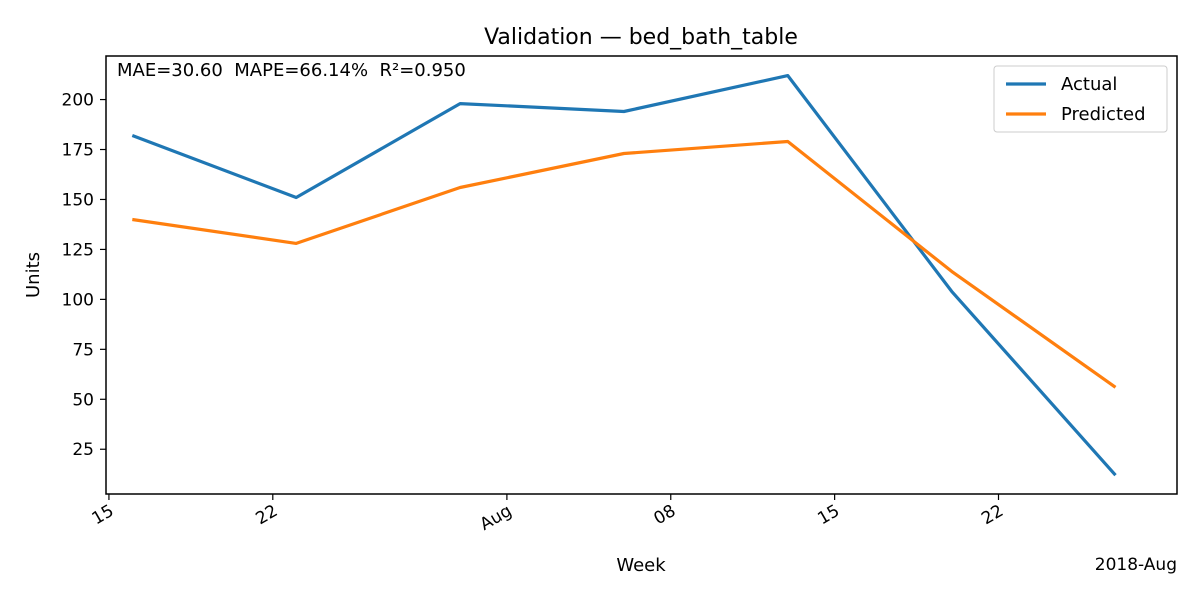  What do you see at coordinates (83, 450) in the screenshot?
I see `y-tick-label: 25` at bounding box center [83, 450].